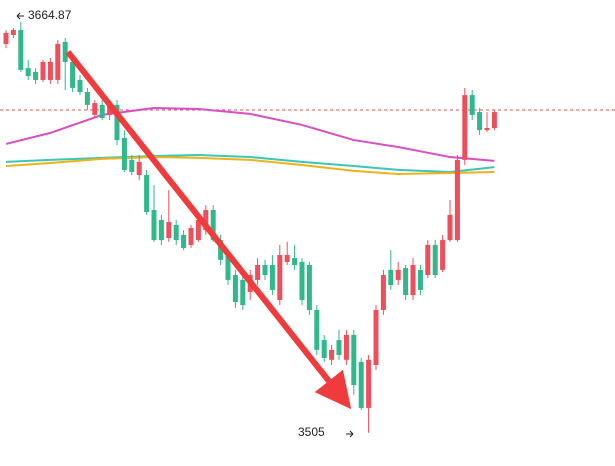 This screenshot has width=615, height=466. Describe the element at coordinates (18, 16) in the screenshot. I see `high-pointer-head` at that location.